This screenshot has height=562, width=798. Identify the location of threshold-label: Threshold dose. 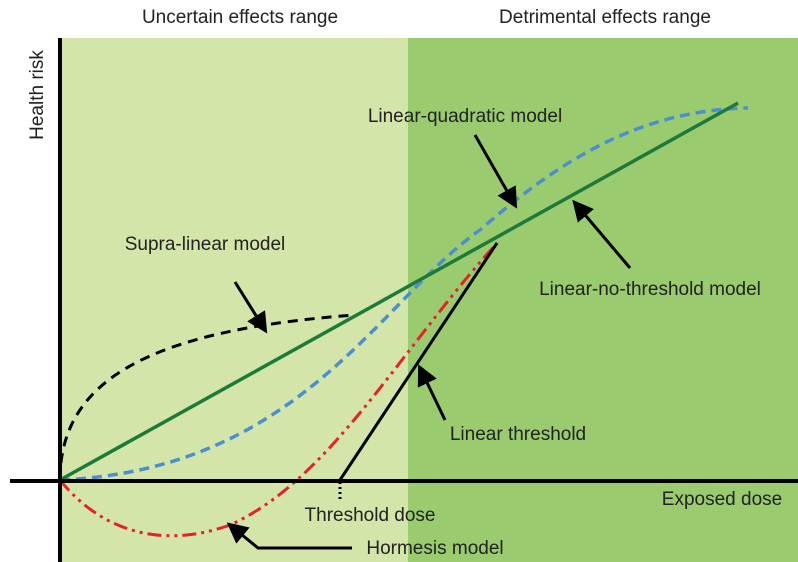
(370, 515).